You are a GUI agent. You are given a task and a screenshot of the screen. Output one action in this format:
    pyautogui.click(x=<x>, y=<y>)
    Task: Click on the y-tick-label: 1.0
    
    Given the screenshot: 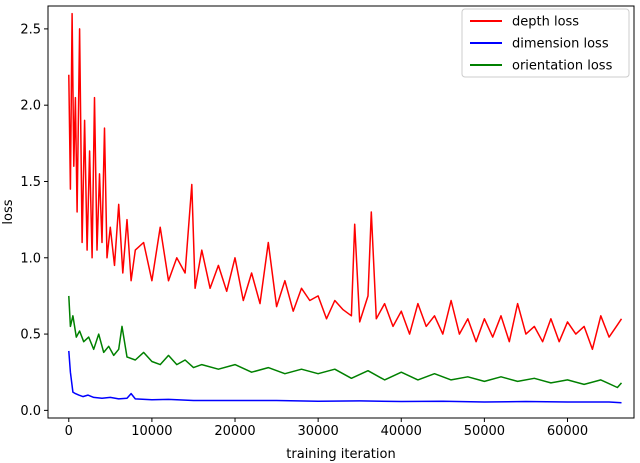 What is the action you would take?
    pyautogui.click(x=30, y=258)
    